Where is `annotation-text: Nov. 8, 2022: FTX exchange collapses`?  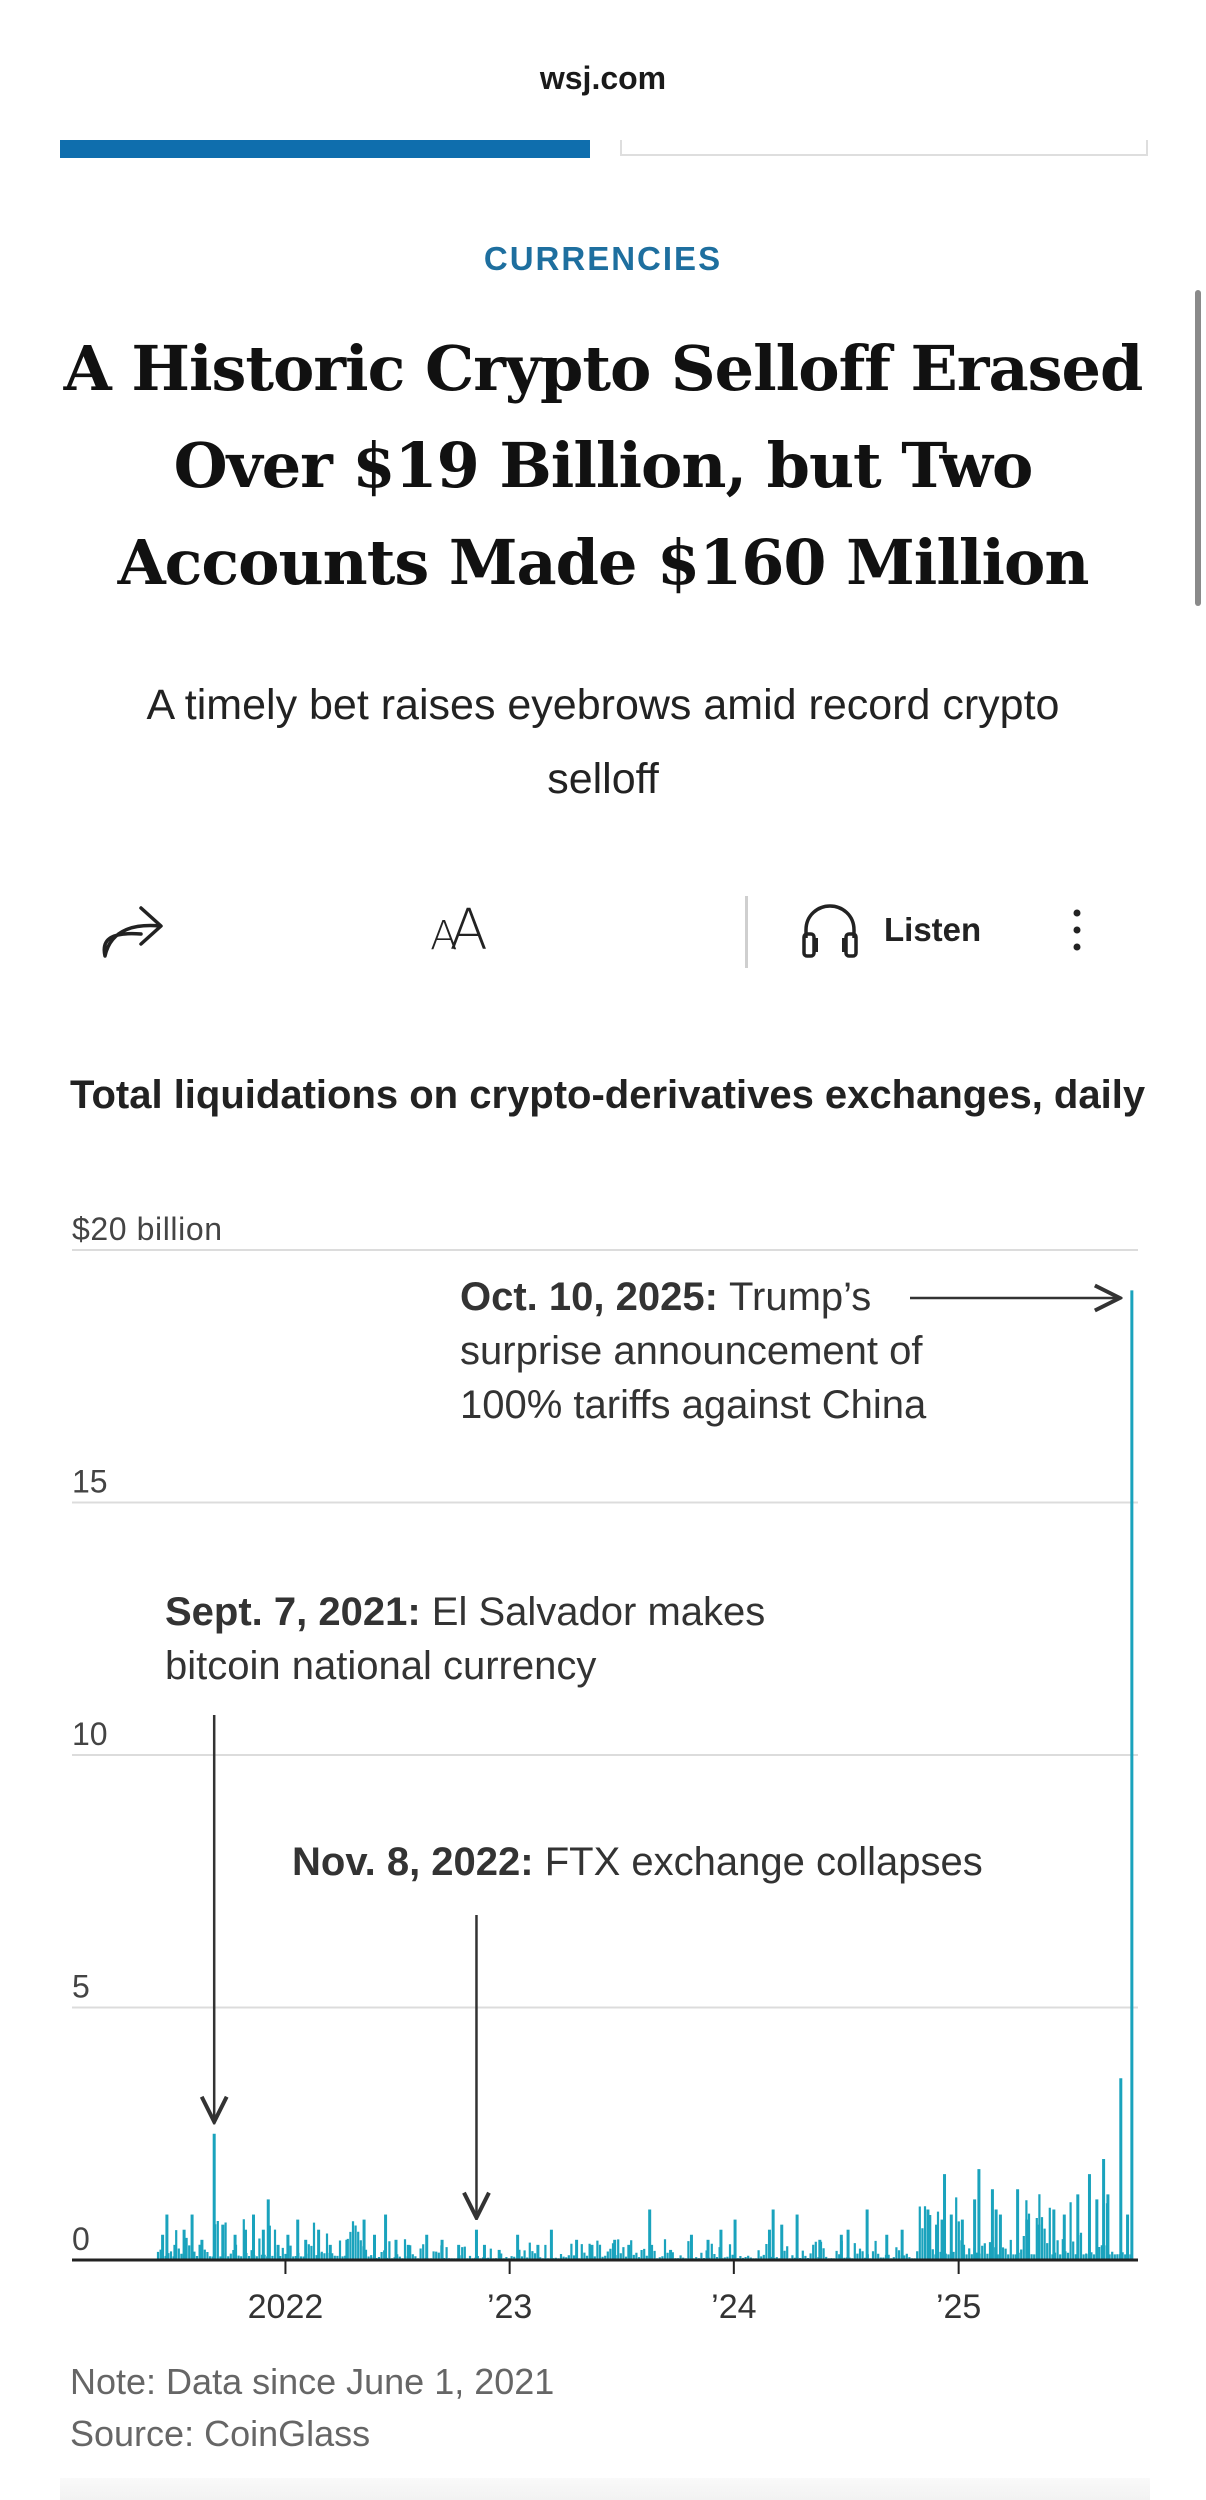
annotation-text: Nov. 8, 2022: FTX exchange collapses is located at coordinates (637, 1862).